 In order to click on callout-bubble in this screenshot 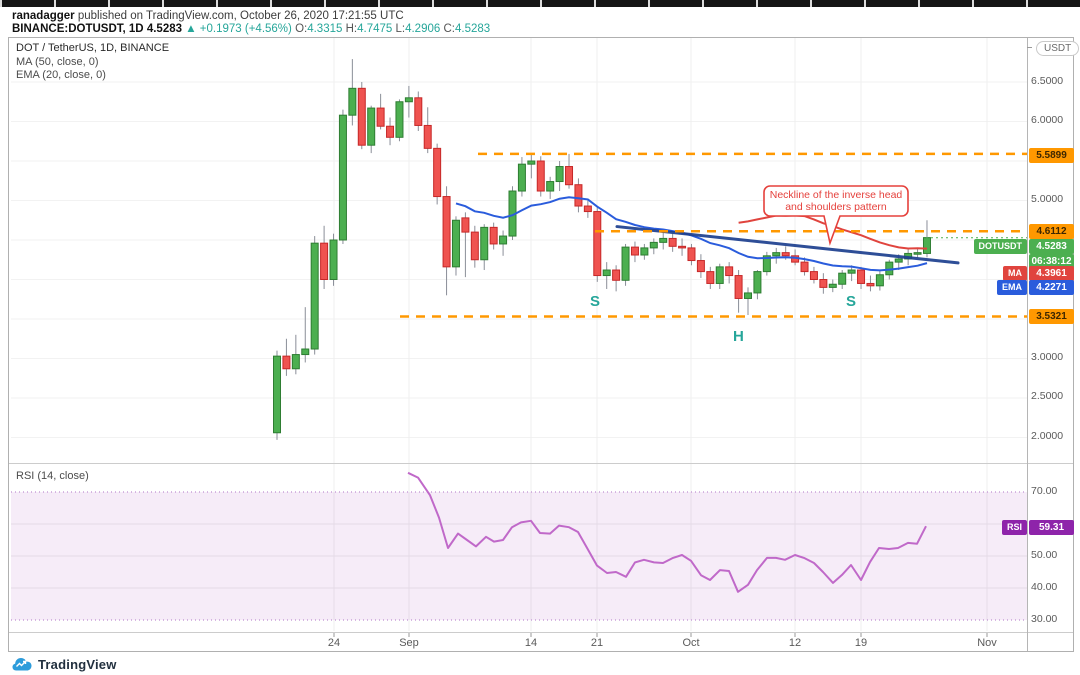, I will do `click(836, 215)`.